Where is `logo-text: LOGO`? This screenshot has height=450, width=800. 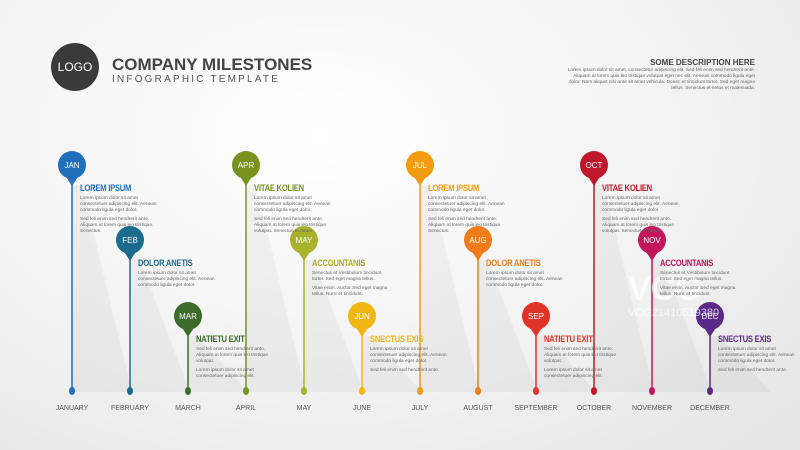 logo-text: LOGO is located at coordinates (75, 67).